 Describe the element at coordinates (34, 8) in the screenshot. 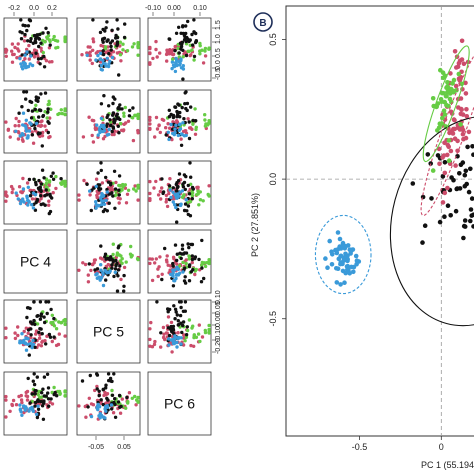

I see `top-tick-label: 0.0` at that location.